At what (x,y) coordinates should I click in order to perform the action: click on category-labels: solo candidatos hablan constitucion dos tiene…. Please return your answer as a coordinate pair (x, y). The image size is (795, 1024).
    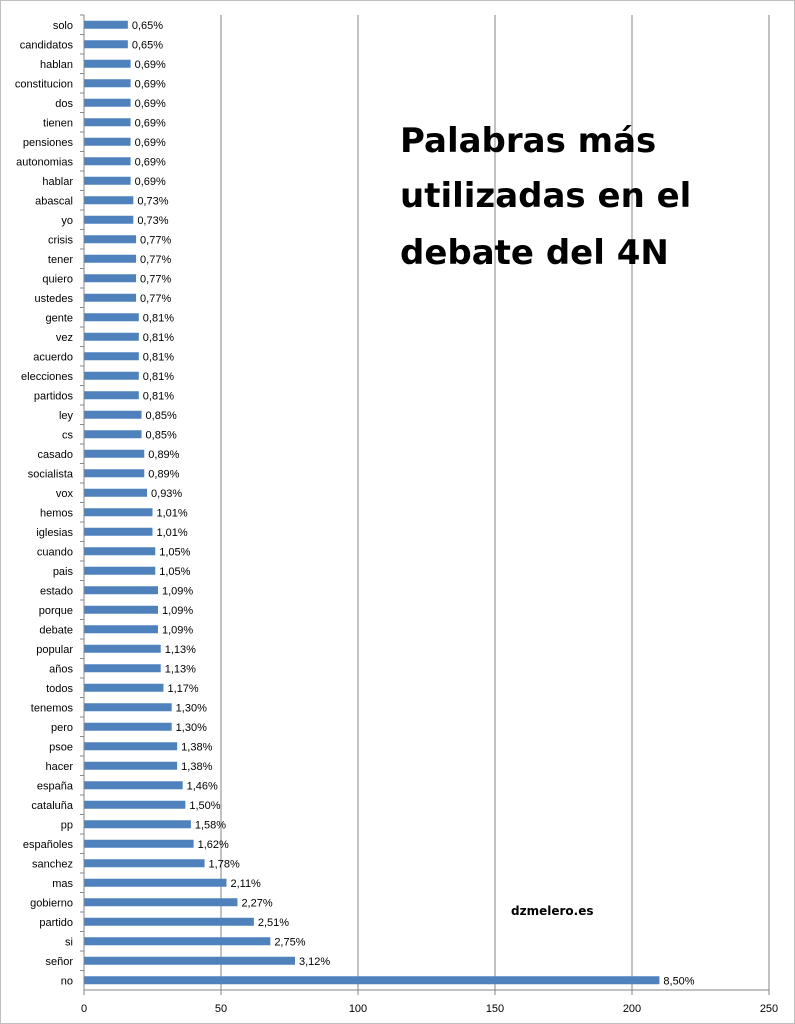
    Looking at the image, I should click on (44, 504).